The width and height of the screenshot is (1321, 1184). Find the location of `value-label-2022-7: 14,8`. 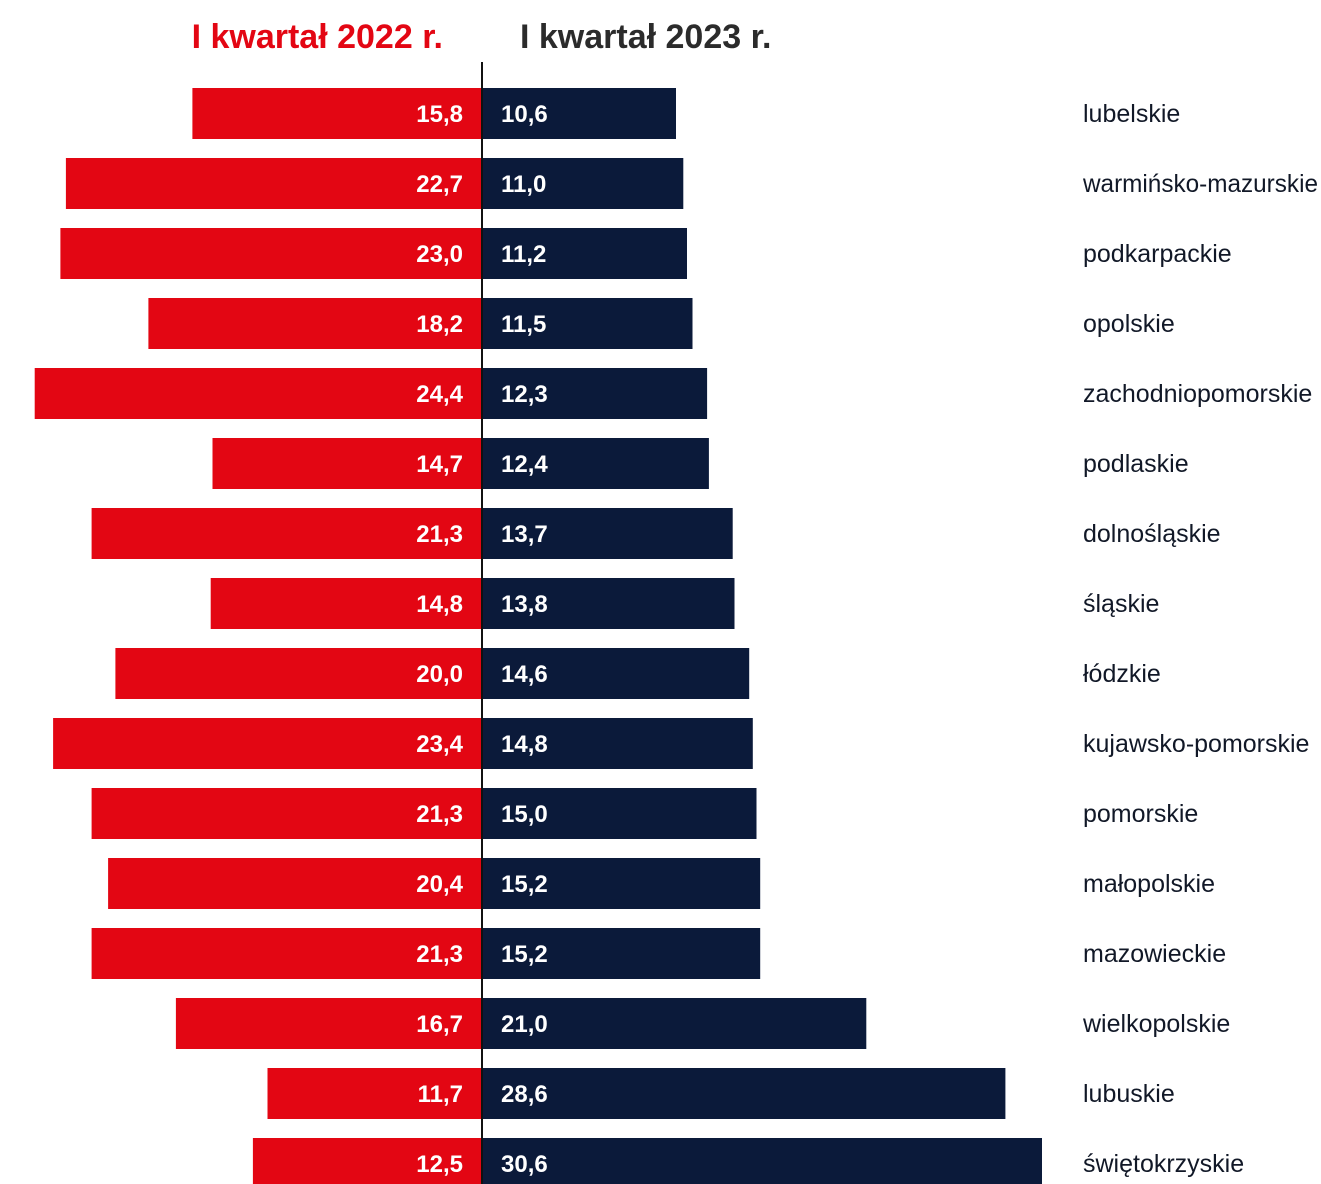

value-label-2022-7: 14,8 is located at coordinates (439, 604).